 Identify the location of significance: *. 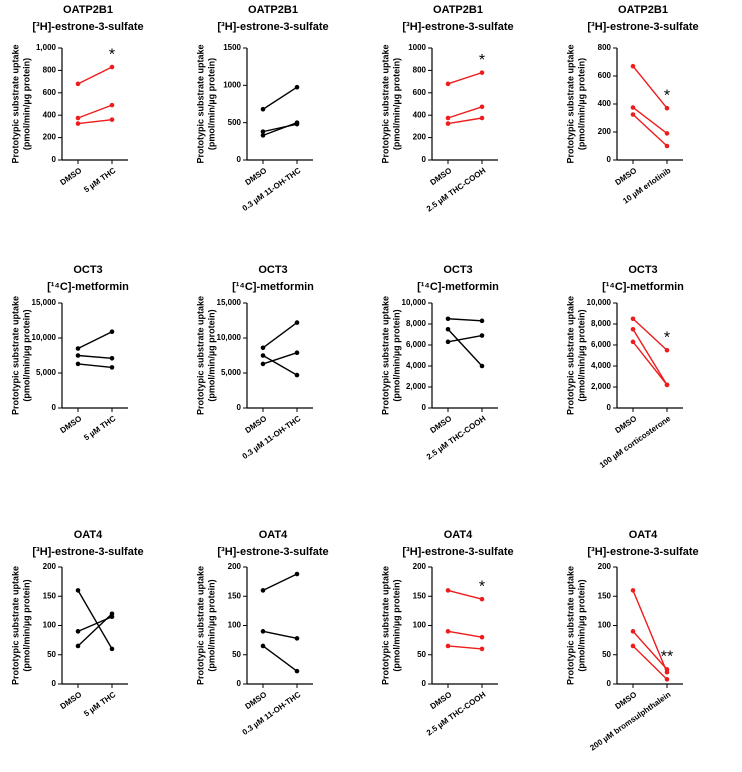
(482, 60).